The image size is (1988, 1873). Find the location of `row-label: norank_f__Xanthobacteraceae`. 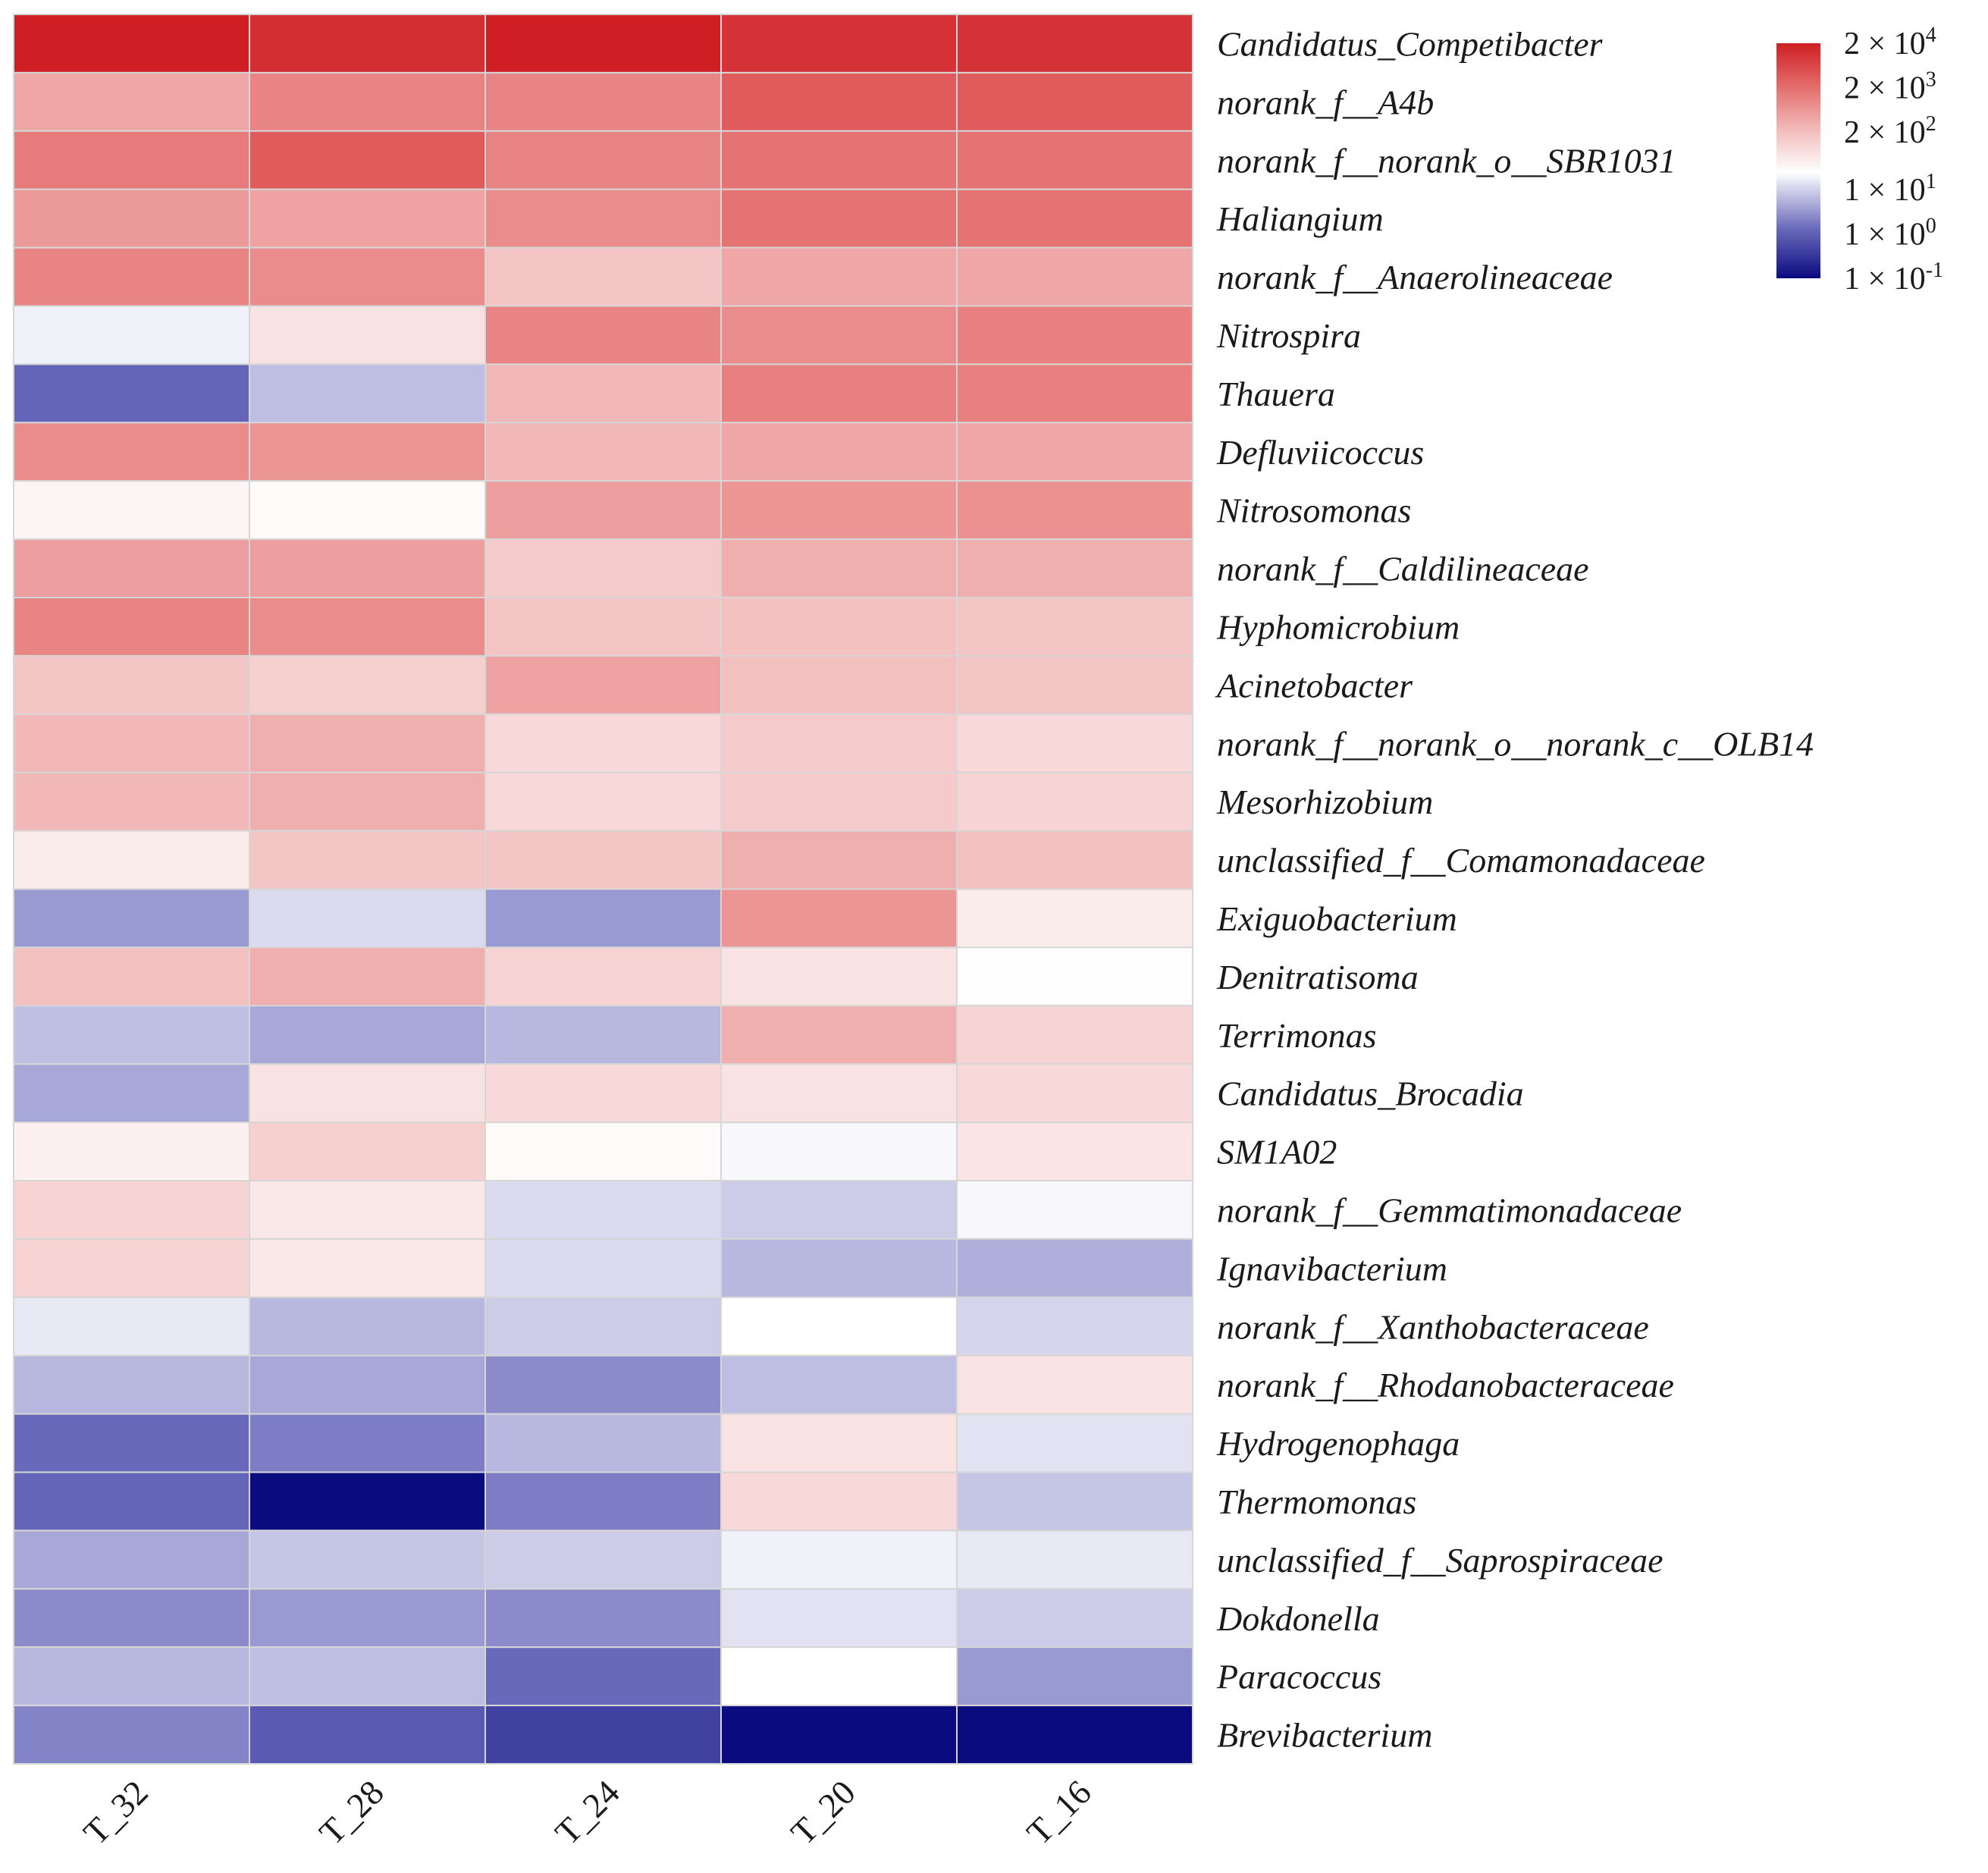

row-label: norank_f__Xanthobacteraceae is located at coordinates (1433, 1326).